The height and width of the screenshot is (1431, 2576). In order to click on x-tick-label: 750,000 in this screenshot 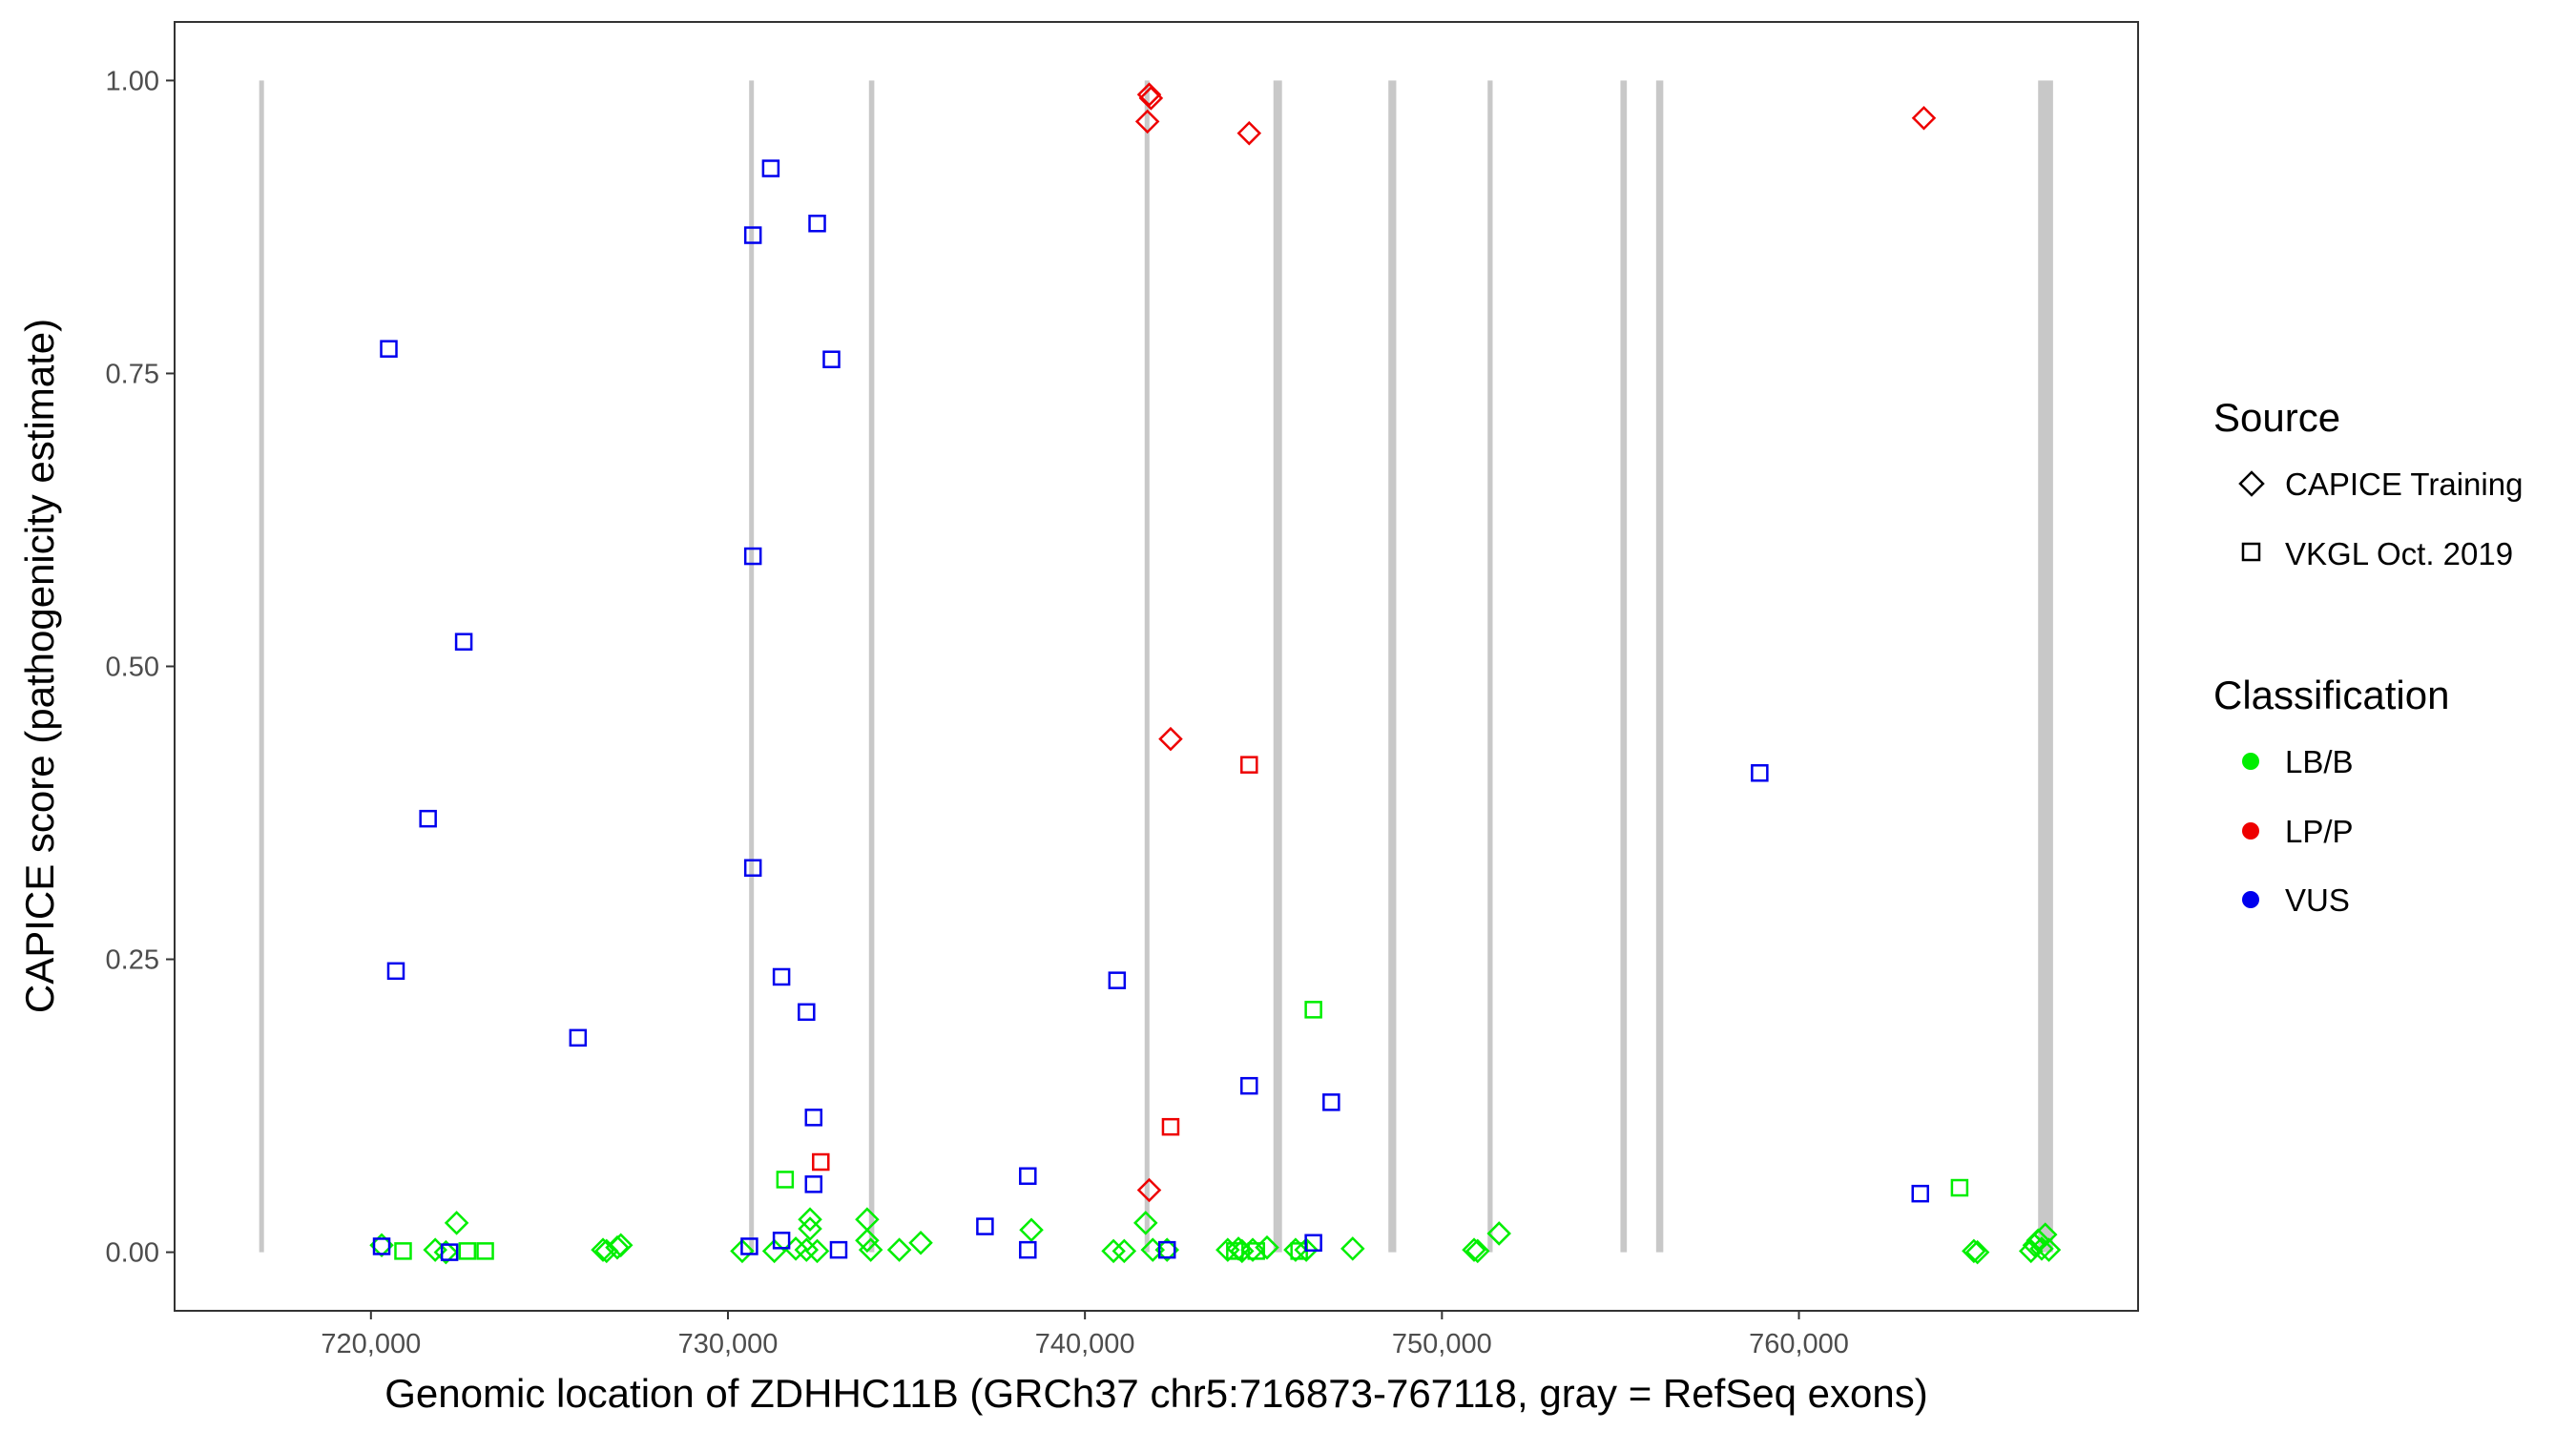, I will do `click(1442, 1344)`.